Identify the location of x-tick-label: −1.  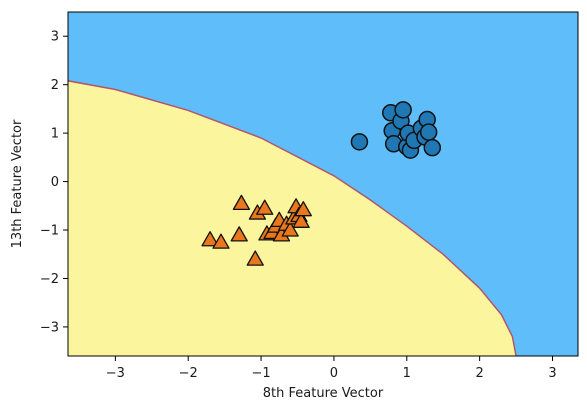
(260, 373).